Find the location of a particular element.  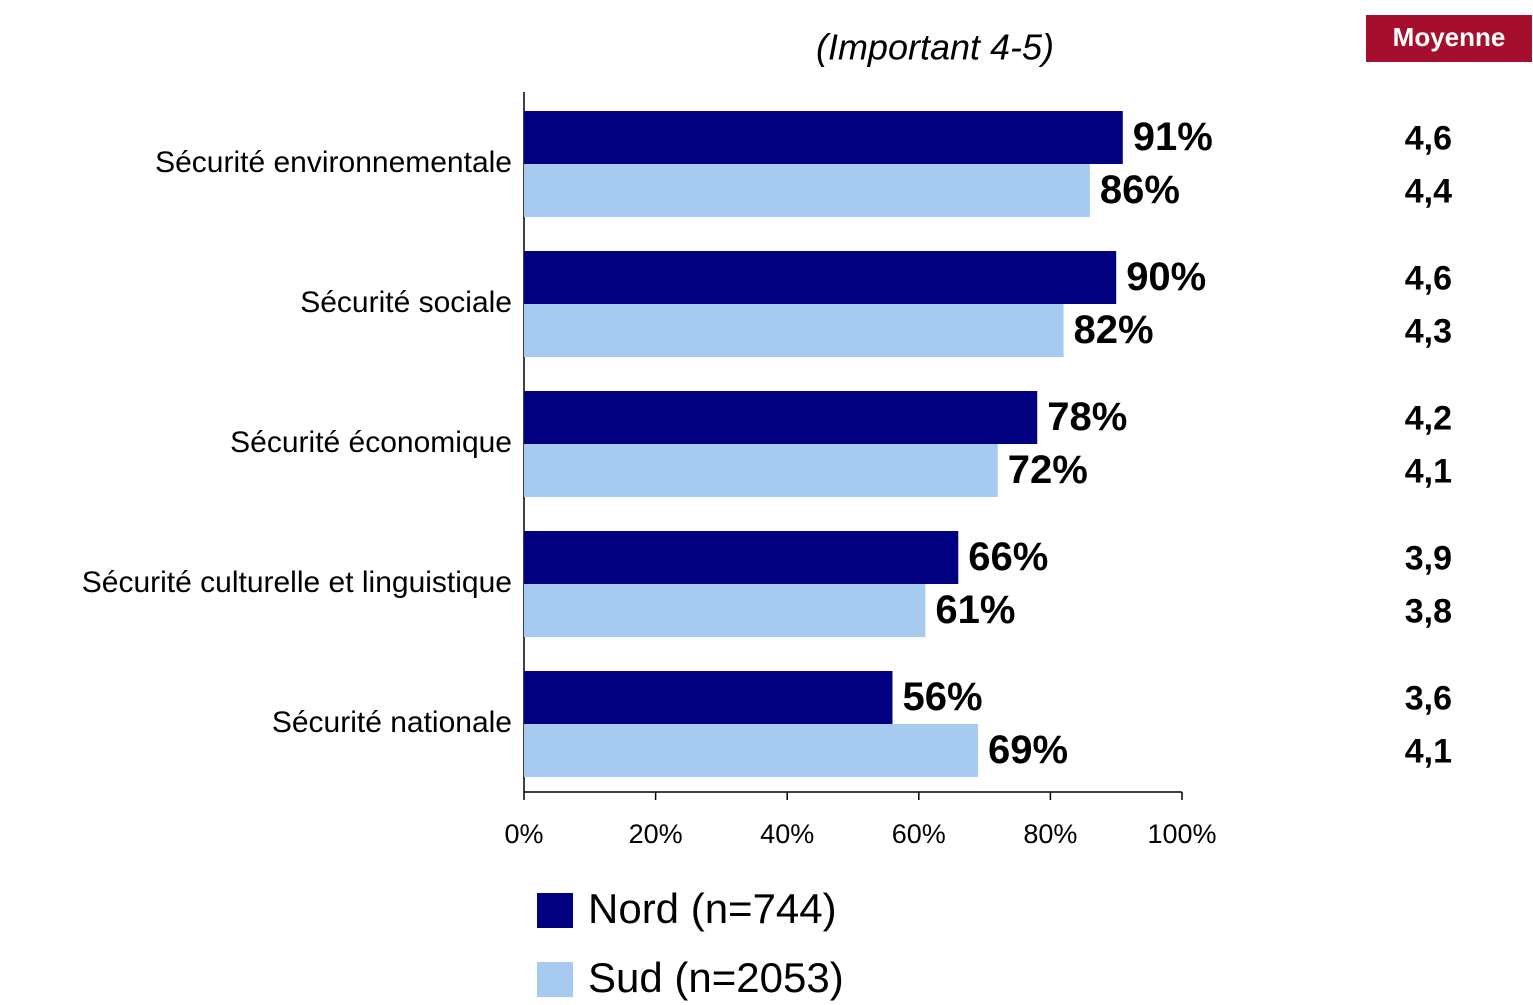

value-label: 69% is located at coordinates (1028, 750).